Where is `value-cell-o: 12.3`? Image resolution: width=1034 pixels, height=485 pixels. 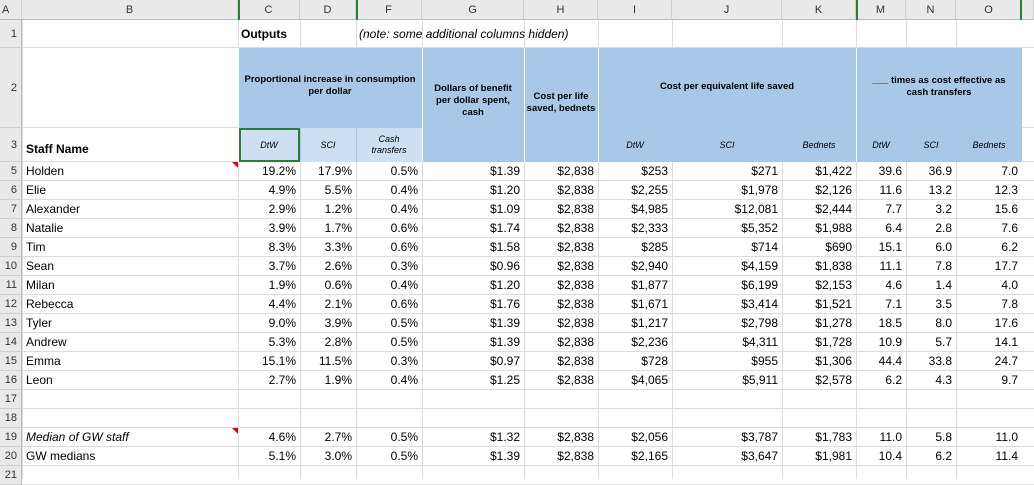 value-cell-o: 12.3 is located at coordinates (1006, 190).